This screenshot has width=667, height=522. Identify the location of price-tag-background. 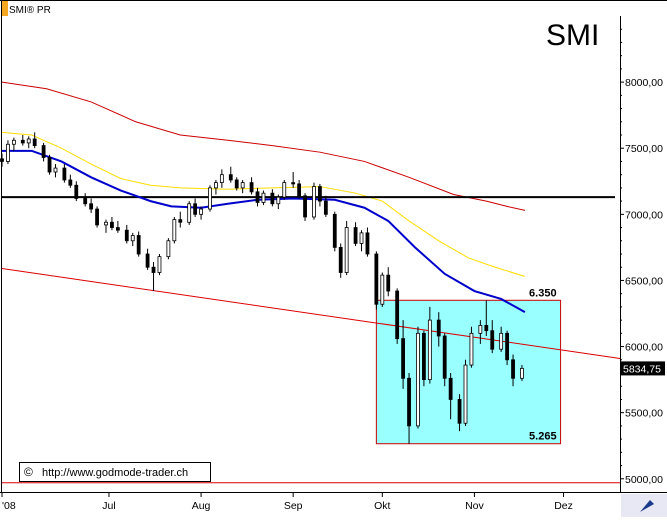
(643, 368).